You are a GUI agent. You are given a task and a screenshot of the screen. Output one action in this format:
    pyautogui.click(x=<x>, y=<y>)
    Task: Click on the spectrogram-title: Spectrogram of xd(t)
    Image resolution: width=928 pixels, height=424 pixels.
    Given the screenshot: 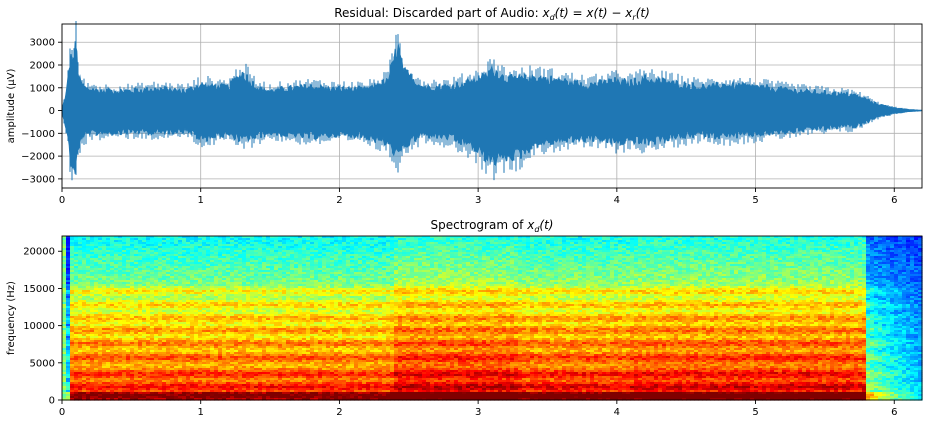 What is the action you would take?
    pyautogui.click(x=492, y=226)
    